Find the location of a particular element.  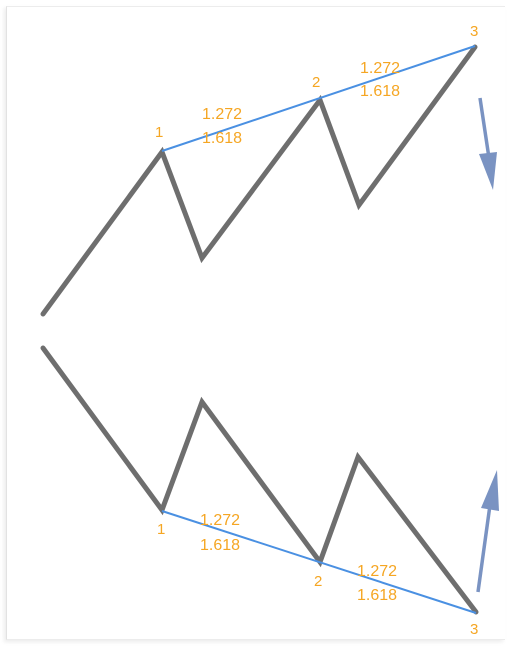

bottom-ratio-a-2: 1.618 is located at coordinates (220, 545).